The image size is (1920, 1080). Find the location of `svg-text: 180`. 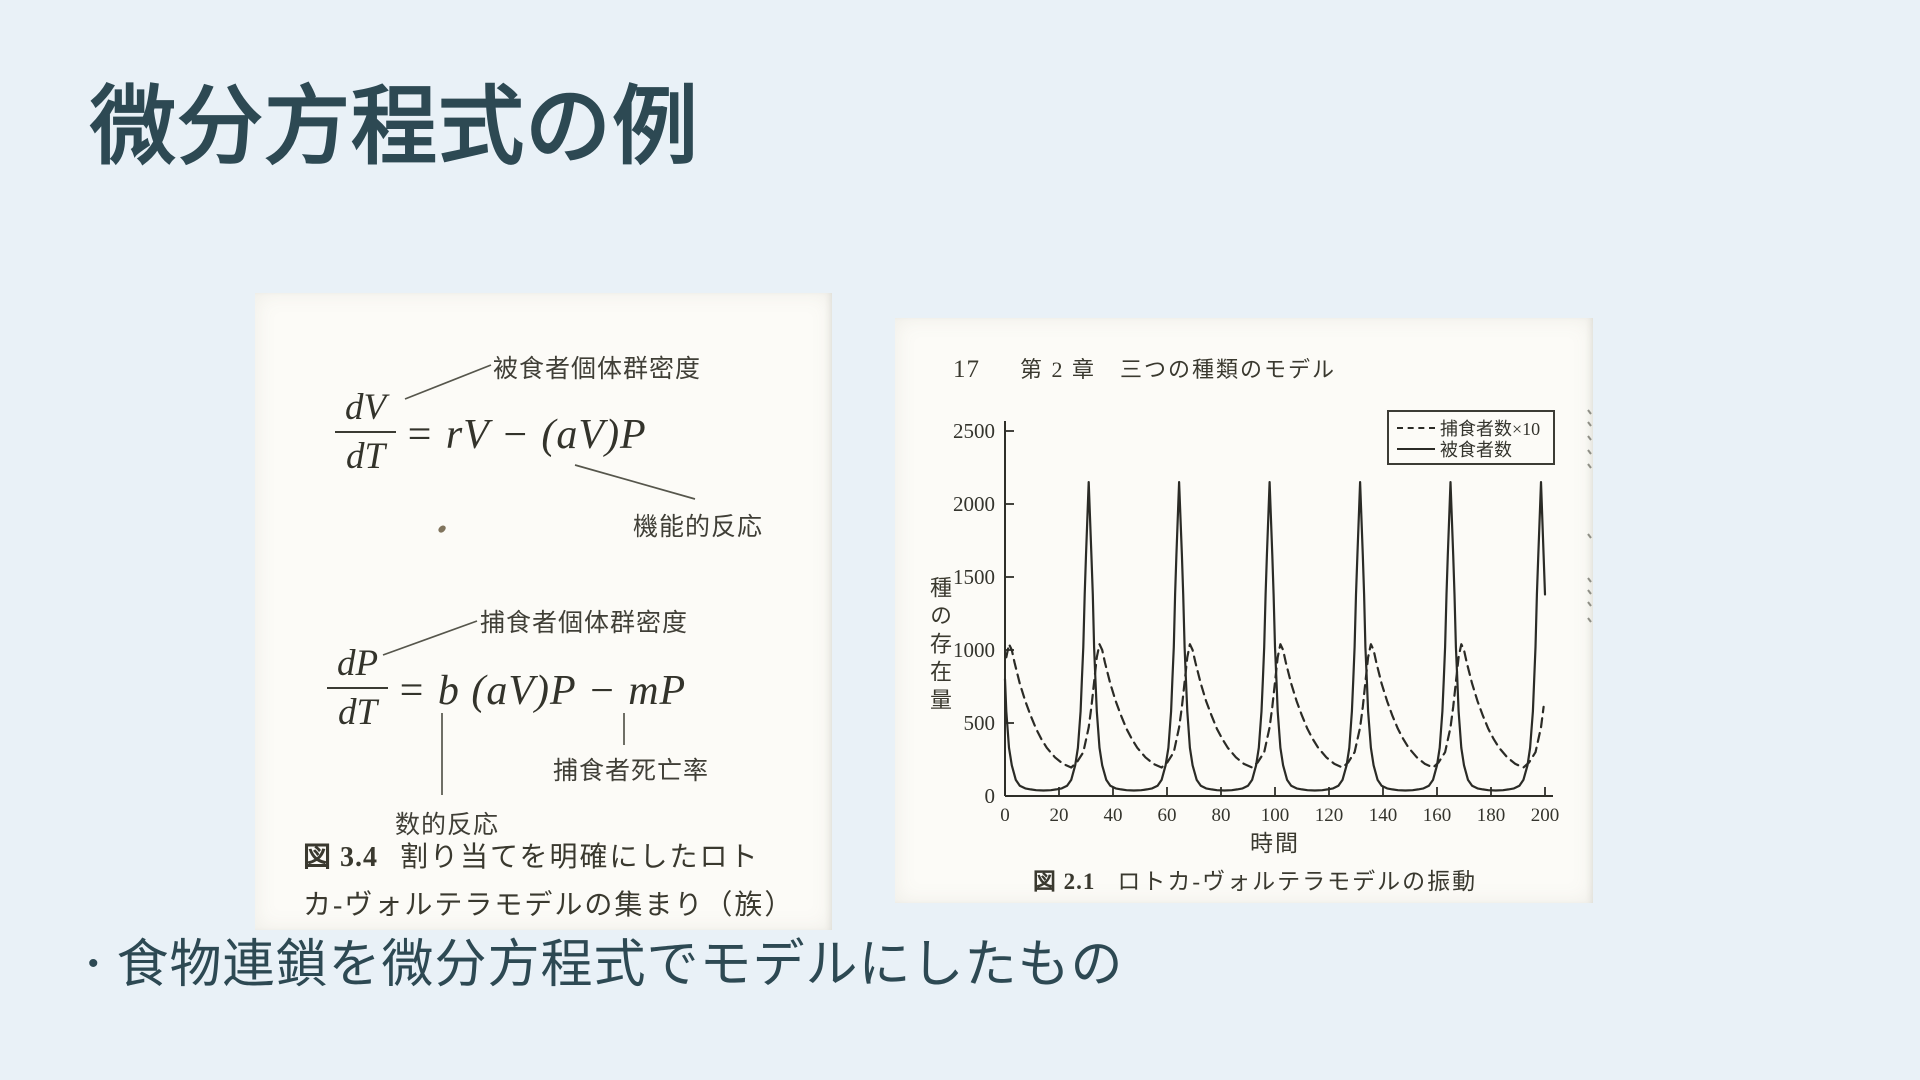

svg-text: 180 is located at coordinates (1491, 815).